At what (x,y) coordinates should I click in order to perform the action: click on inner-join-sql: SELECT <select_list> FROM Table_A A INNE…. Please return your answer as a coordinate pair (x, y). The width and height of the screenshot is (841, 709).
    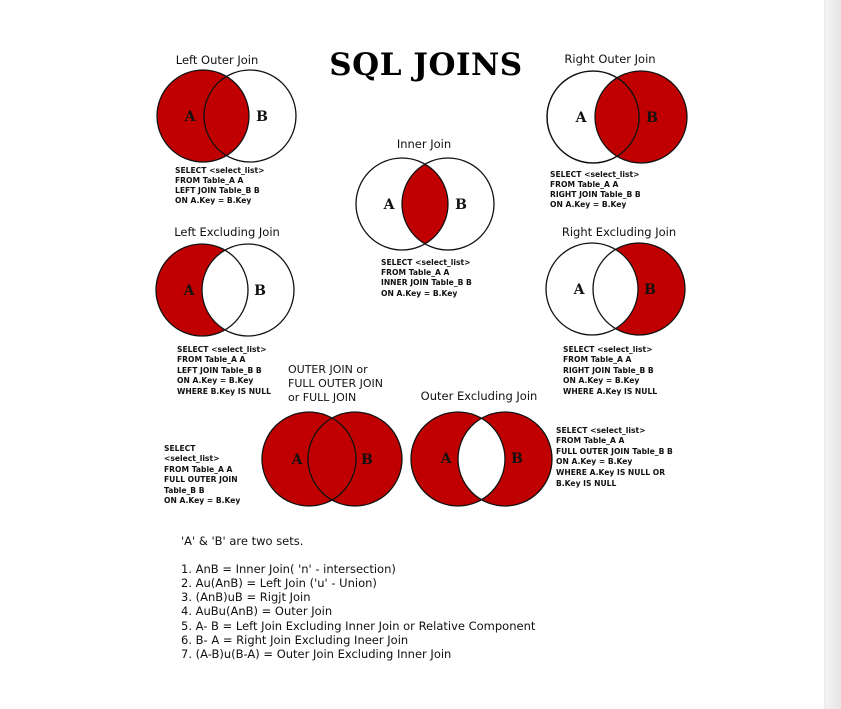
    Looking at the image, I should click on (426, 278).